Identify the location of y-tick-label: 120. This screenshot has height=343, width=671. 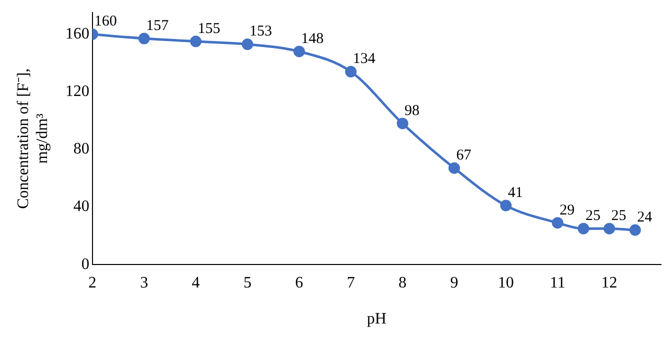
(77, 91).